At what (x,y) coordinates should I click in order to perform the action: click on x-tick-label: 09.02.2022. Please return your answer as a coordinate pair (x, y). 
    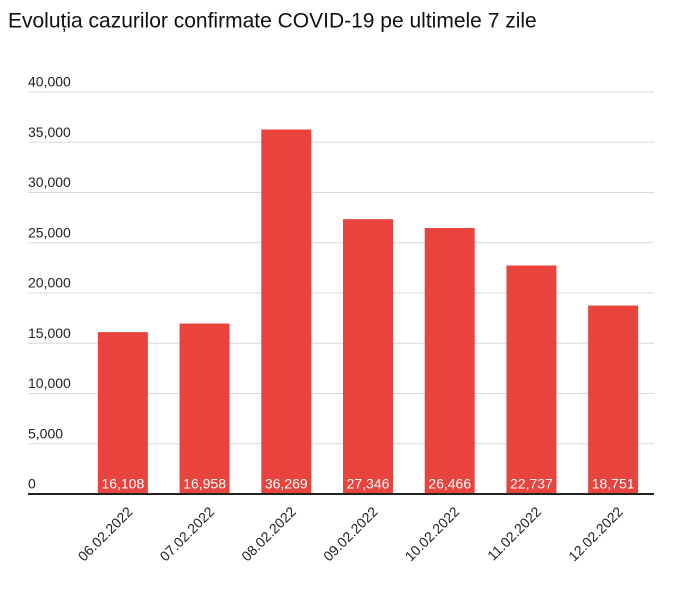
    Looking at the image, I should click on (350, 533).